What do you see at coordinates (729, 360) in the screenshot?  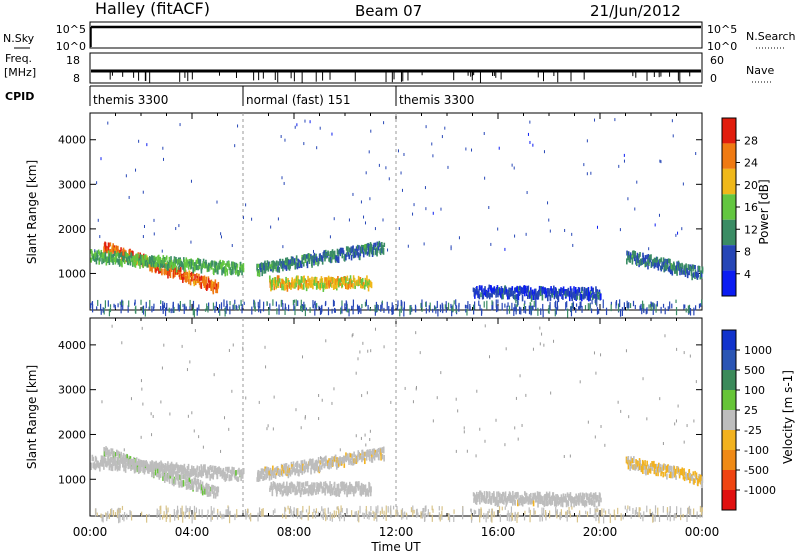 I see `colorbar-swatch` at bounding box center [729, 360].